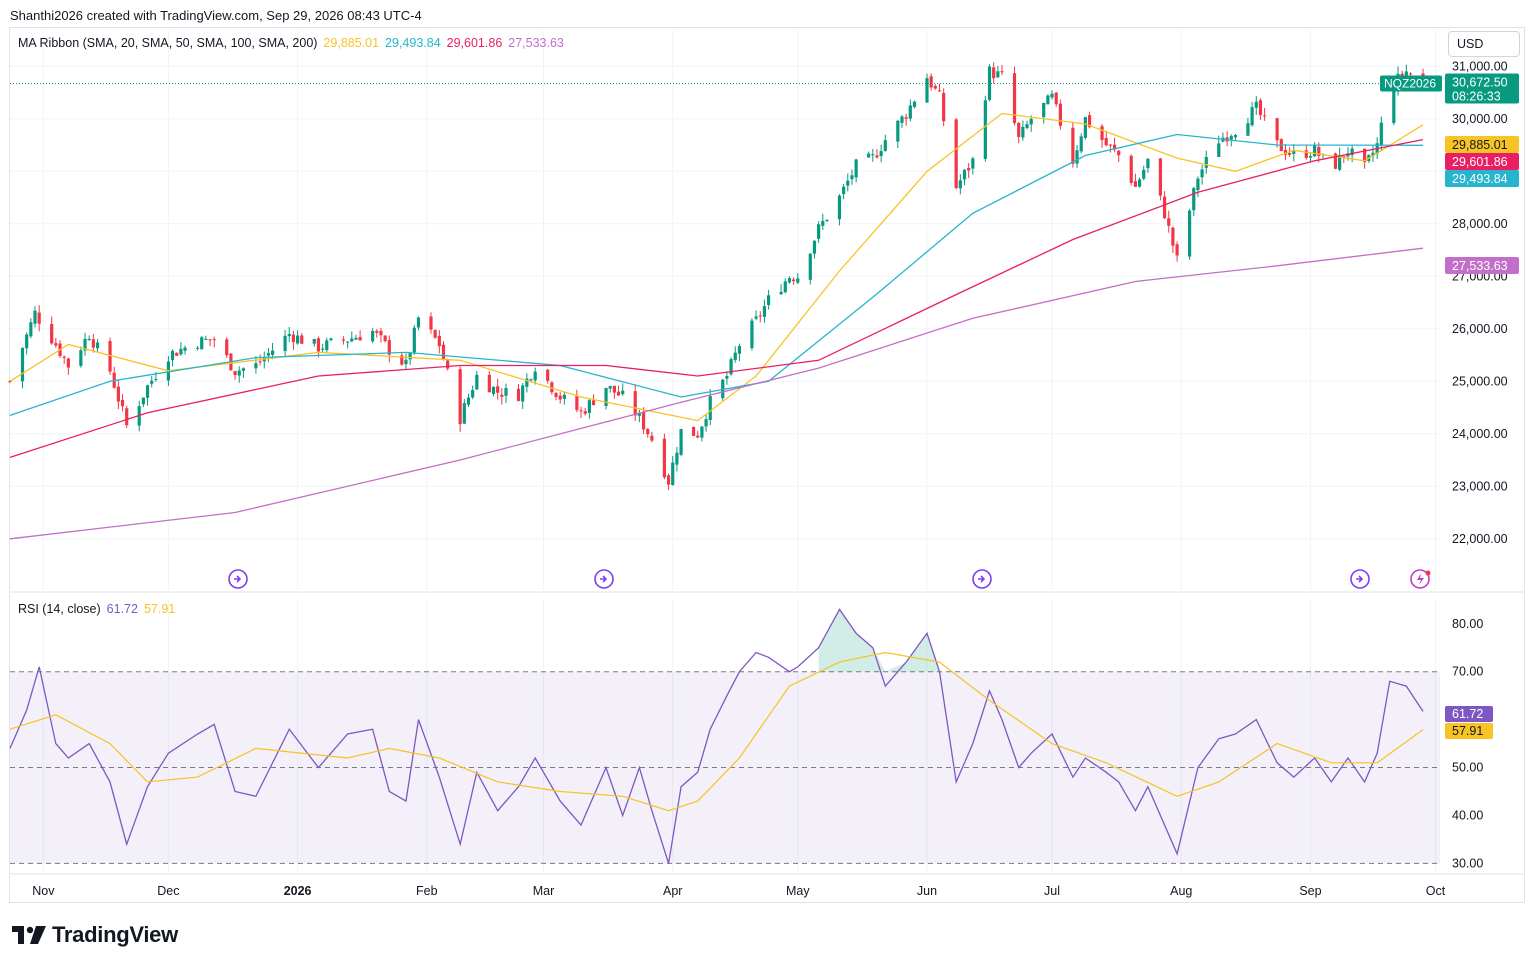 This screenshot has width=1534, height=964. What do you see at coordinates (95, 935) in the screenshot?
I see `tradingview-brand: TradingView` at bounding box center [95, 935].